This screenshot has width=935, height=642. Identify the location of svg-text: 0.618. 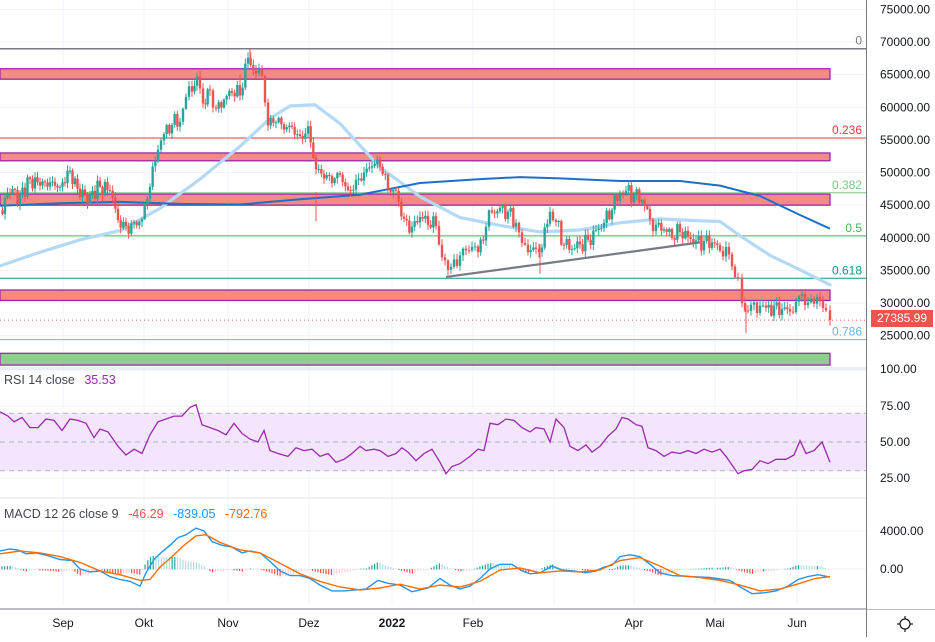
(847, 270).